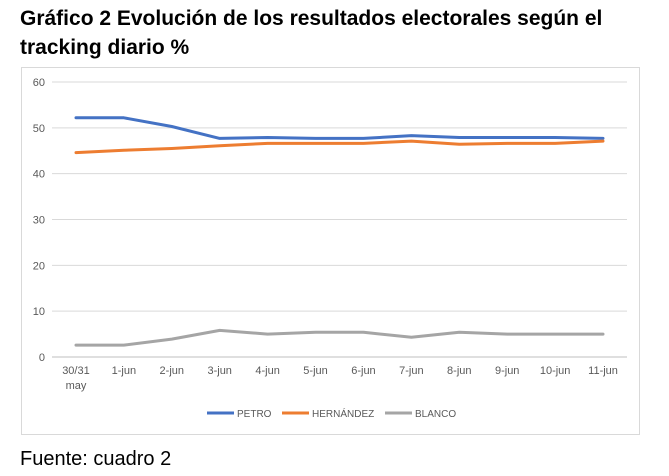 This screenshot has height=476, width=669. What do you see at coordinates (39, 175) in the screenshot?
I see `y-tick-label: 40` at bounding box center [39, 175].